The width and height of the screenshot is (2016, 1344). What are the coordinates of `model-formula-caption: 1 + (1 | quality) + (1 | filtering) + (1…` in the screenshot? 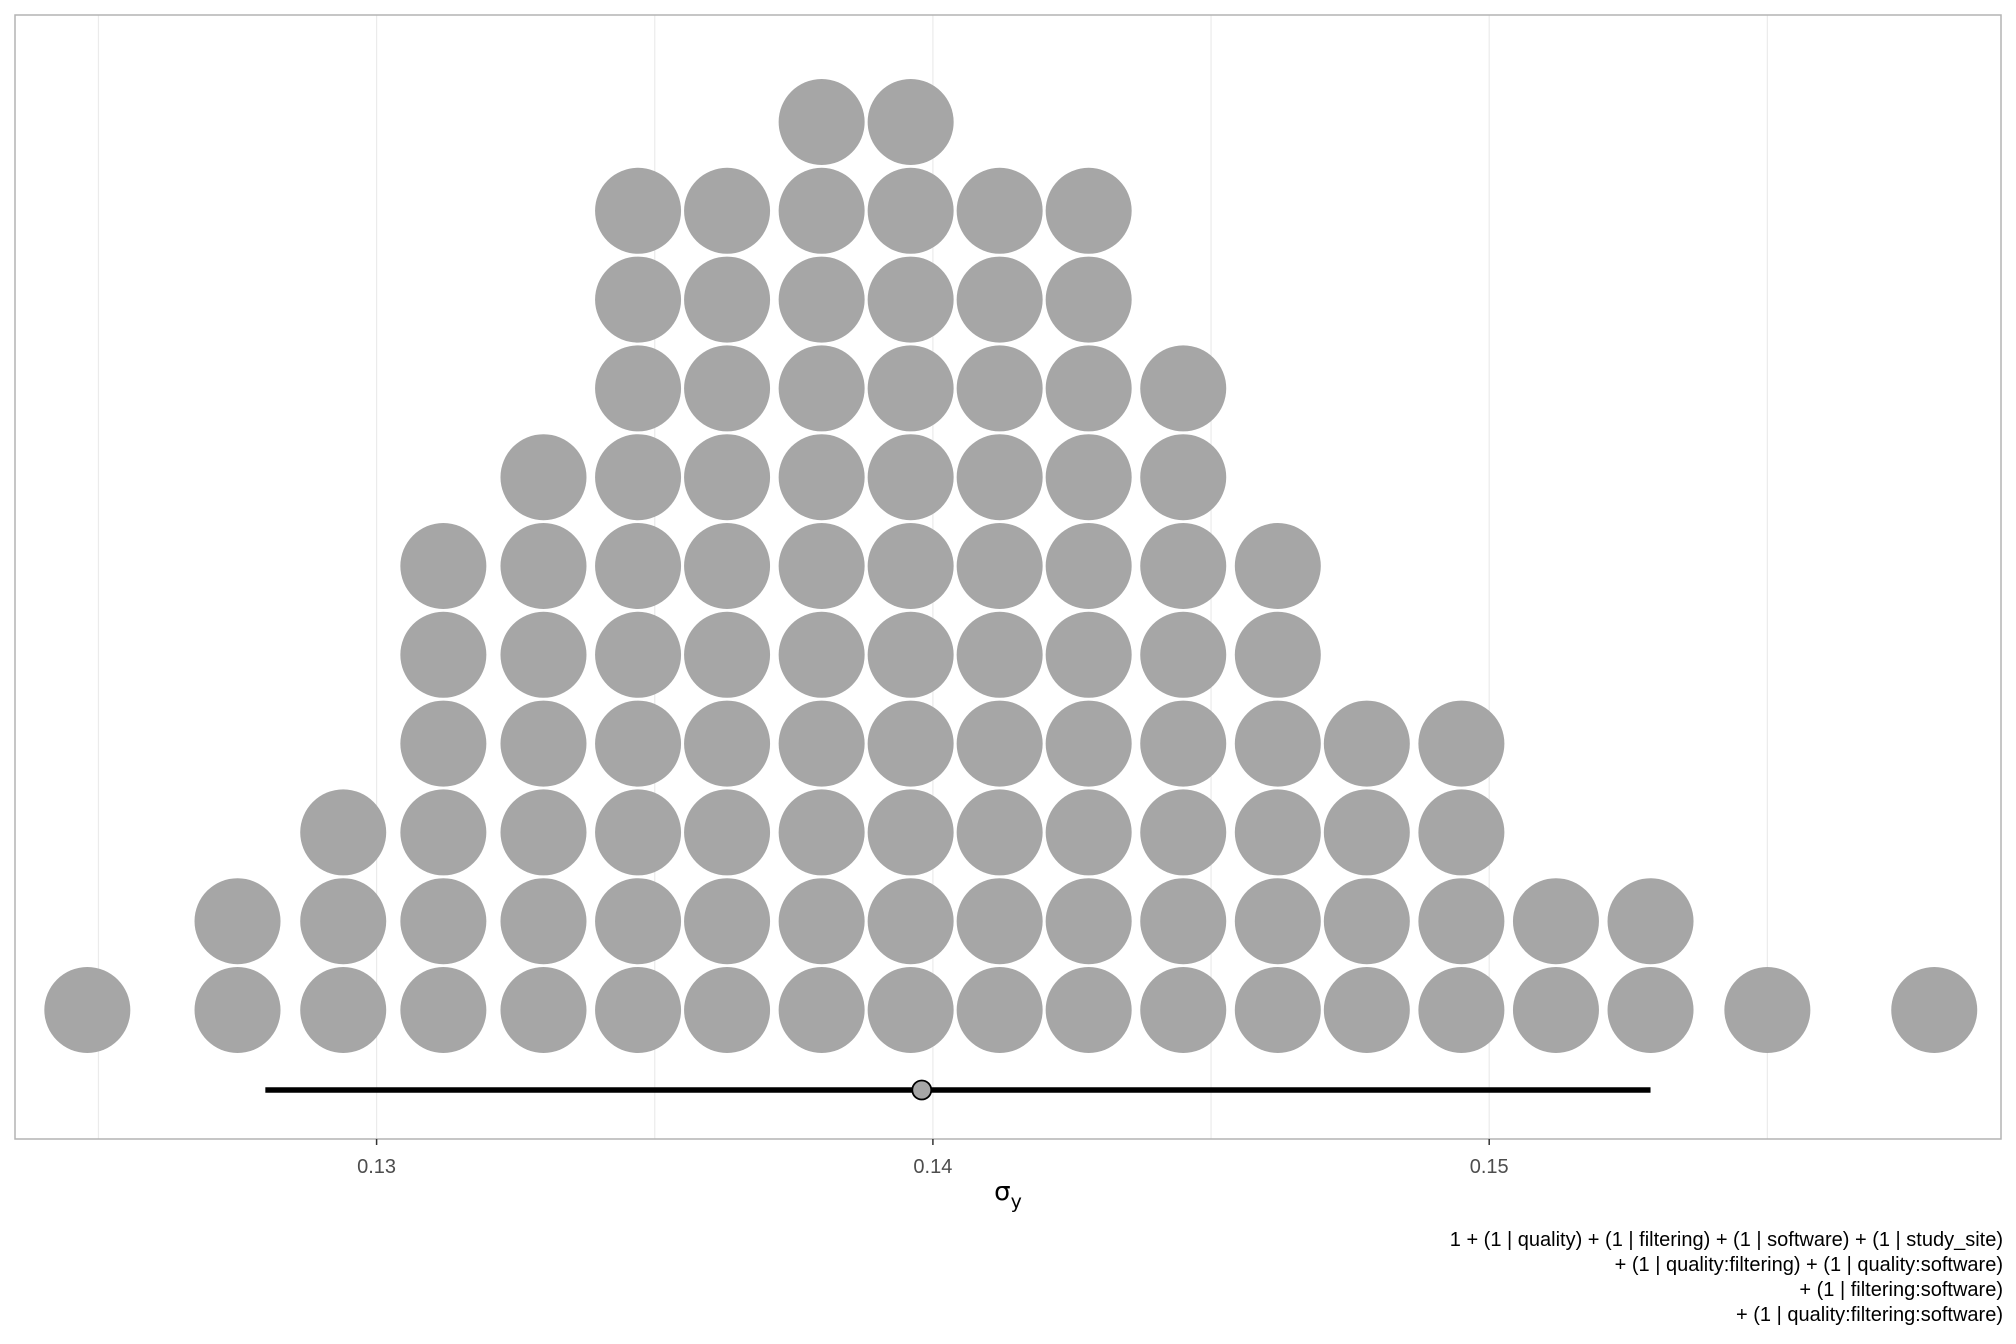 It's located at (1726, 1278).